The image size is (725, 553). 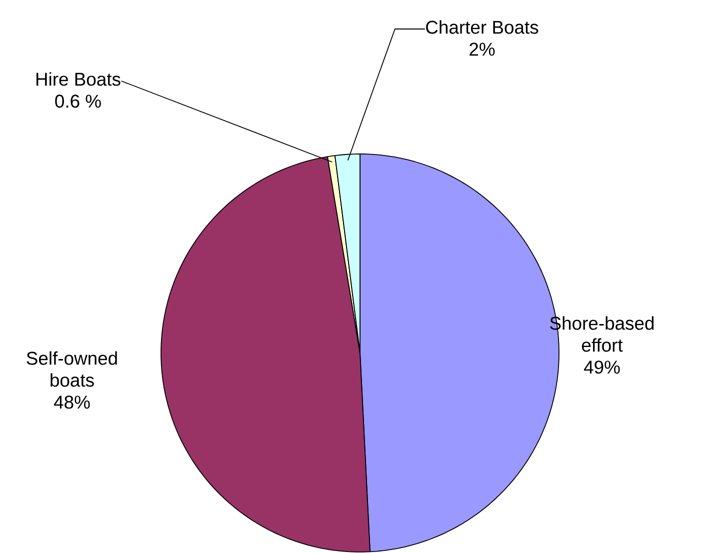 I want to click on data-label: 49%, so click(x=602, y=367).